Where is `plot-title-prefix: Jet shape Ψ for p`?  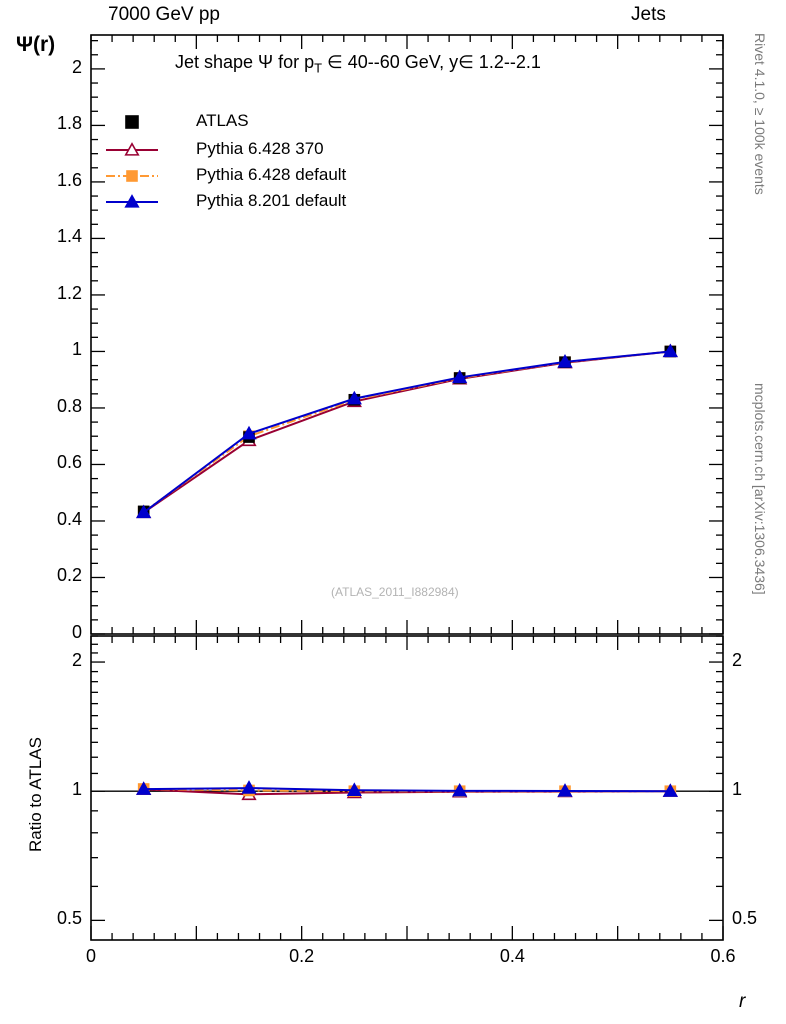
plot-title-prefix: Jet shape Ψ for p is located at coordinates (245, 62).